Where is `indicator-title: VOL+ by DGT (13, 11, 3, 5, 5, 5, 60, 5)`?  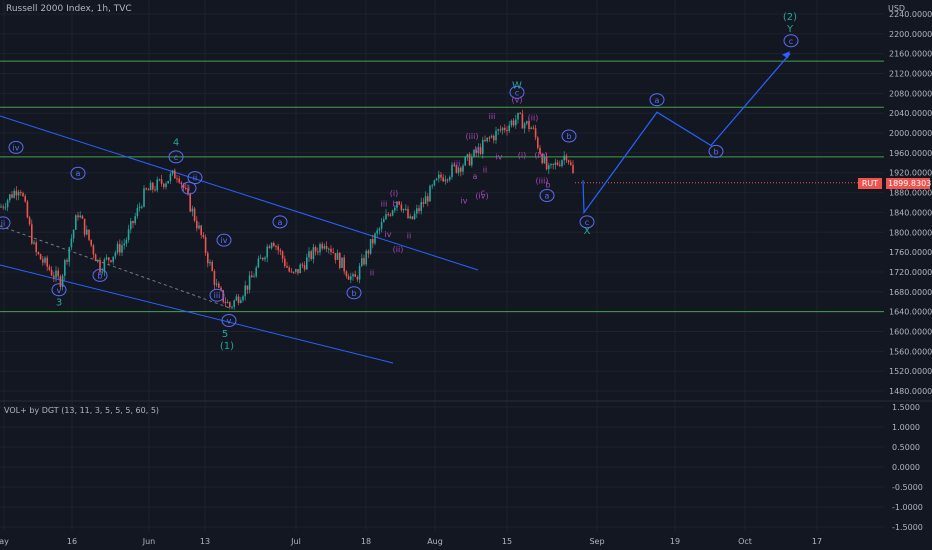 indicator-title: VOL+ by DGT (13, 11, 3, 5, 5, 5, 60, 5) is located at coordinates (82, 410).